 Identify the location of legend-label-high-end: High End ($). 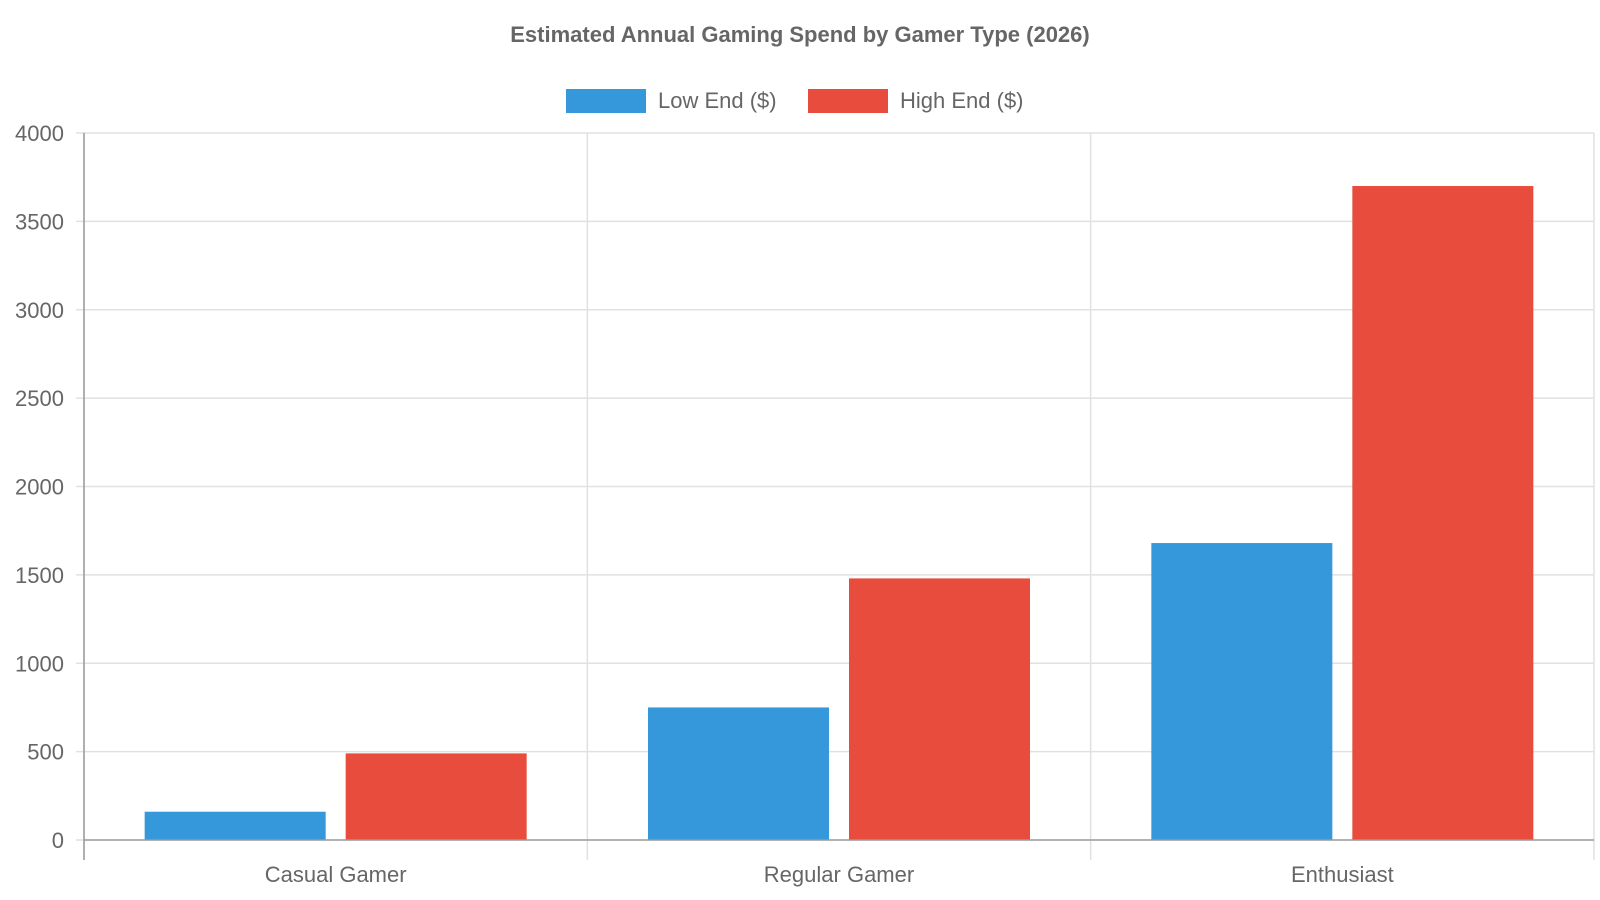
(962, 100).